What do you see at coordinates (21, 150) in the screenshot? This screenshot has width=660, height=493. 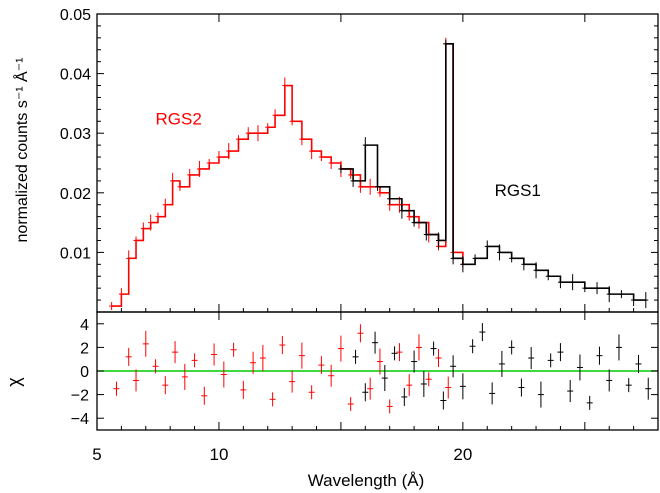 I see `y-axis-label-spectrum: normalized counts s⁻¹ Å⁻¹` at bounding box center [21, 150].